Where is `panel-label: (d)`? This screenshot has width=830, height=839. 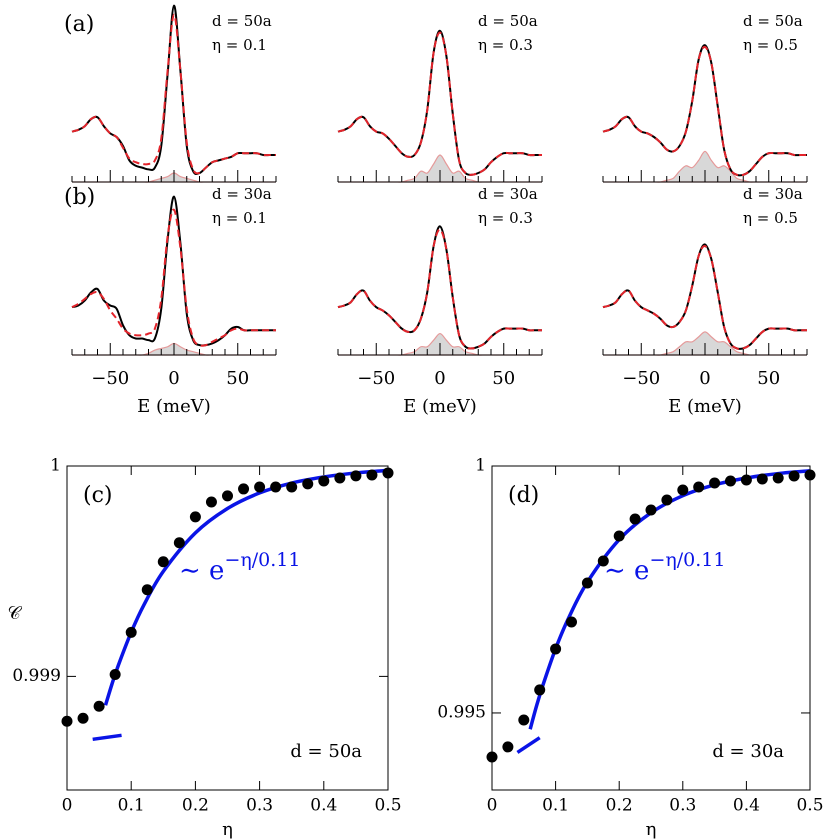
panel-label: (d) is located at coordinates (523, 495).